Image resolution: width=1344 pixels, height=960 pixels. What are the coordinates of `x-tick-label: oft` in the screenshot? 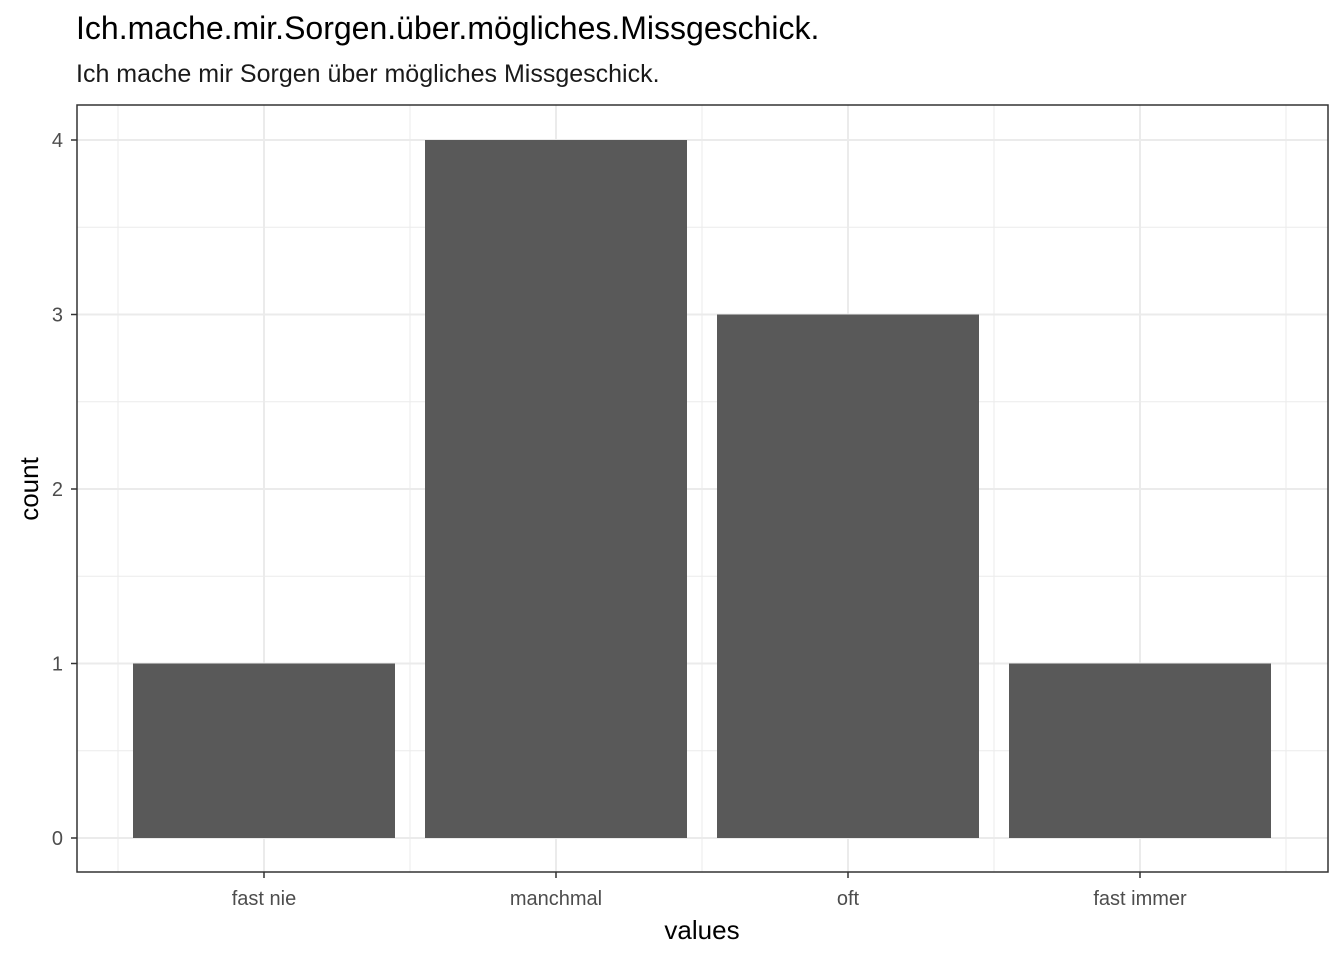 It's located at (848, 899).